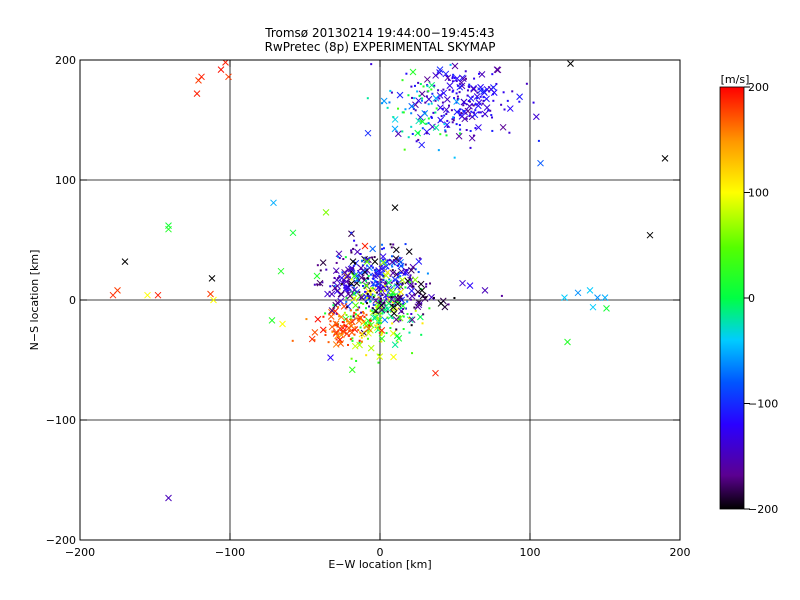 The height and width of the screenshot is (600, 800). What do you see at coordinates (732, 298) in the screenshot?
I see `colorbar` at bounding box center [732, 298].